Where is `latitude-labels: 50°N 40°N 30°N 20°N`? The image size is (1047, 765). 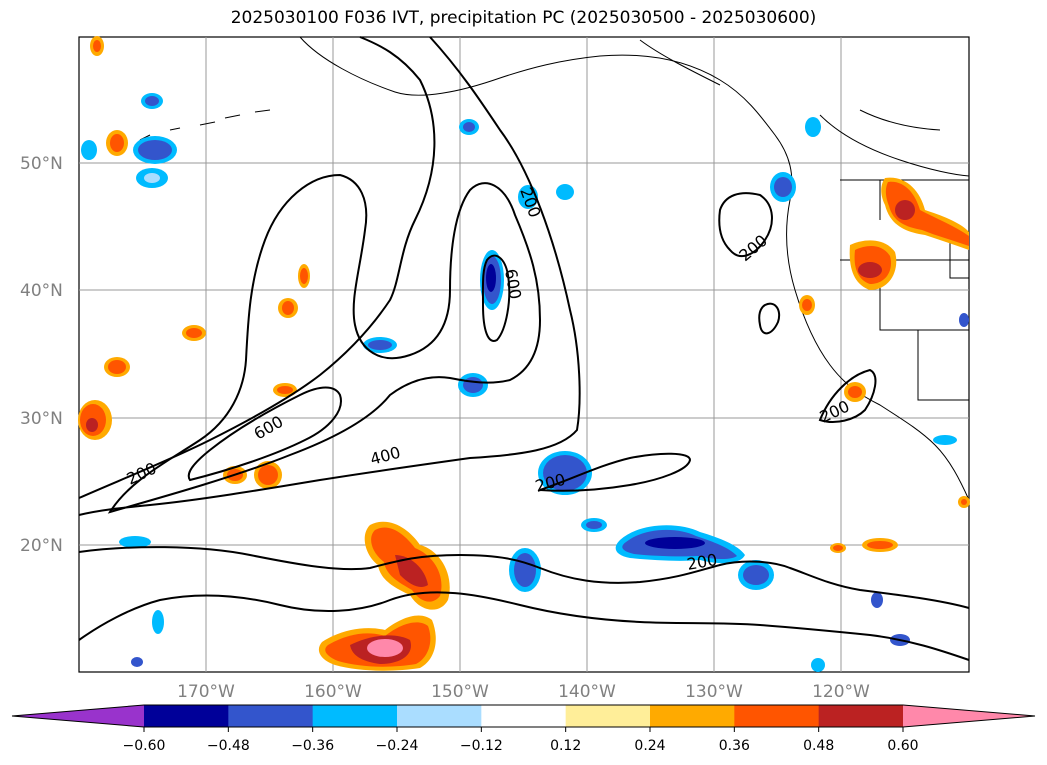 latitude-labels: 50°N 40°N 30°N 20°N is located at coordinates (41, 355).